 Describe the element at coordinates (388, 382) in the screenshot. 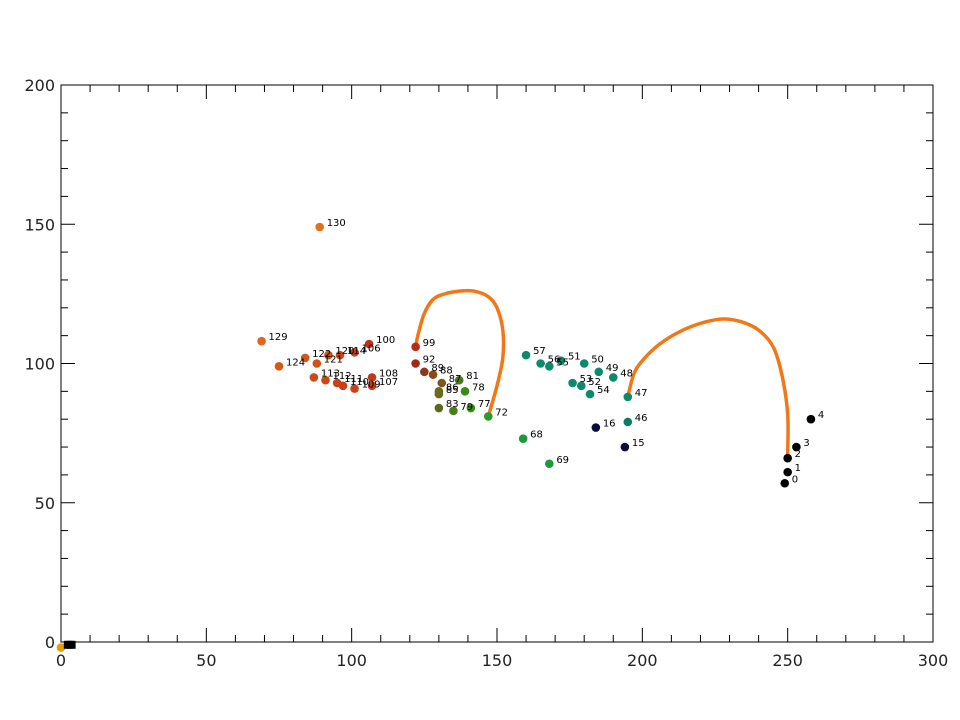

I see `data-point-label: 107` at that location.